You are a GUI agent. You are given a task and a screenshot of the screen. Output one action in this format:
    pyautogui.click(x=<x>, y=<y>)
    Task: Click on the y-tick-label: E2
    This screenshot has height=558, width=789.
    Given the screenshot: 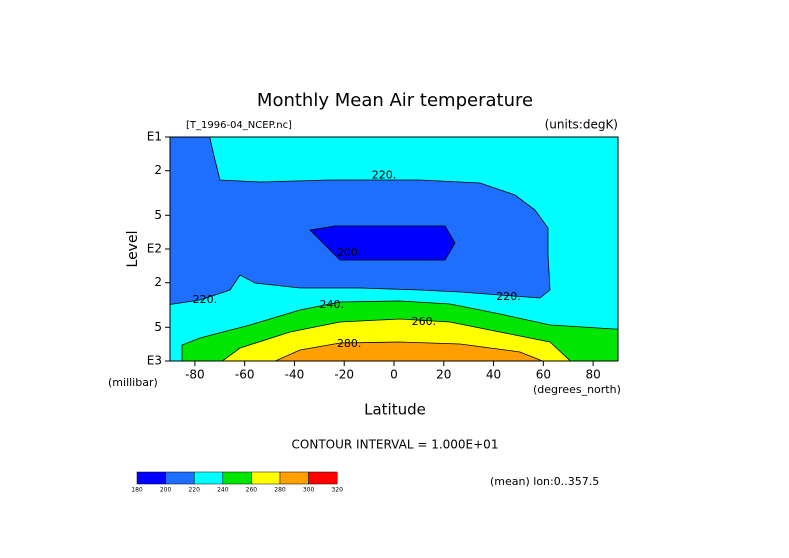 What is the action you would take?
    pyautogui.click(x=154, y=249)
    